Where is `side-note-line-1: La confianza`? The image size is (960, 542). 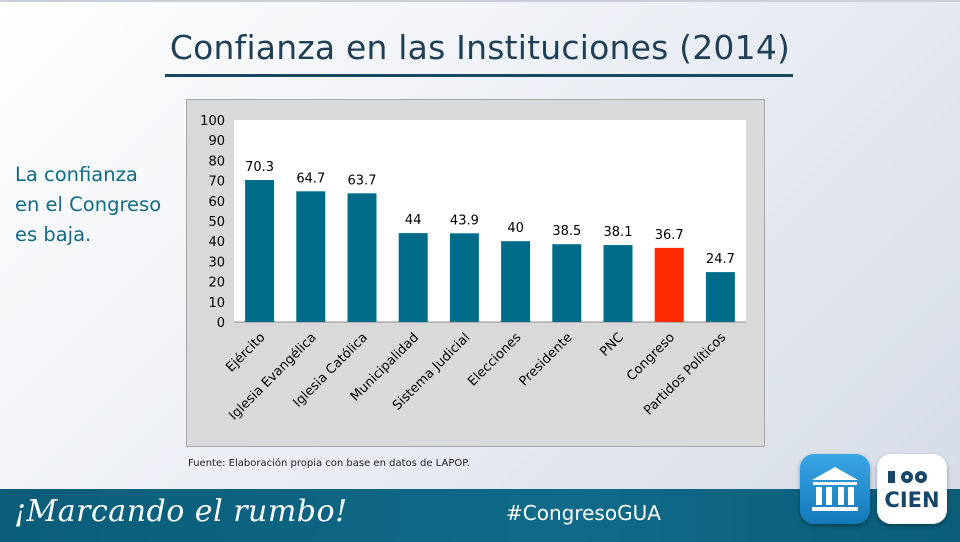
side-note-line-1: La confianza is located at coordinates (76, 174).